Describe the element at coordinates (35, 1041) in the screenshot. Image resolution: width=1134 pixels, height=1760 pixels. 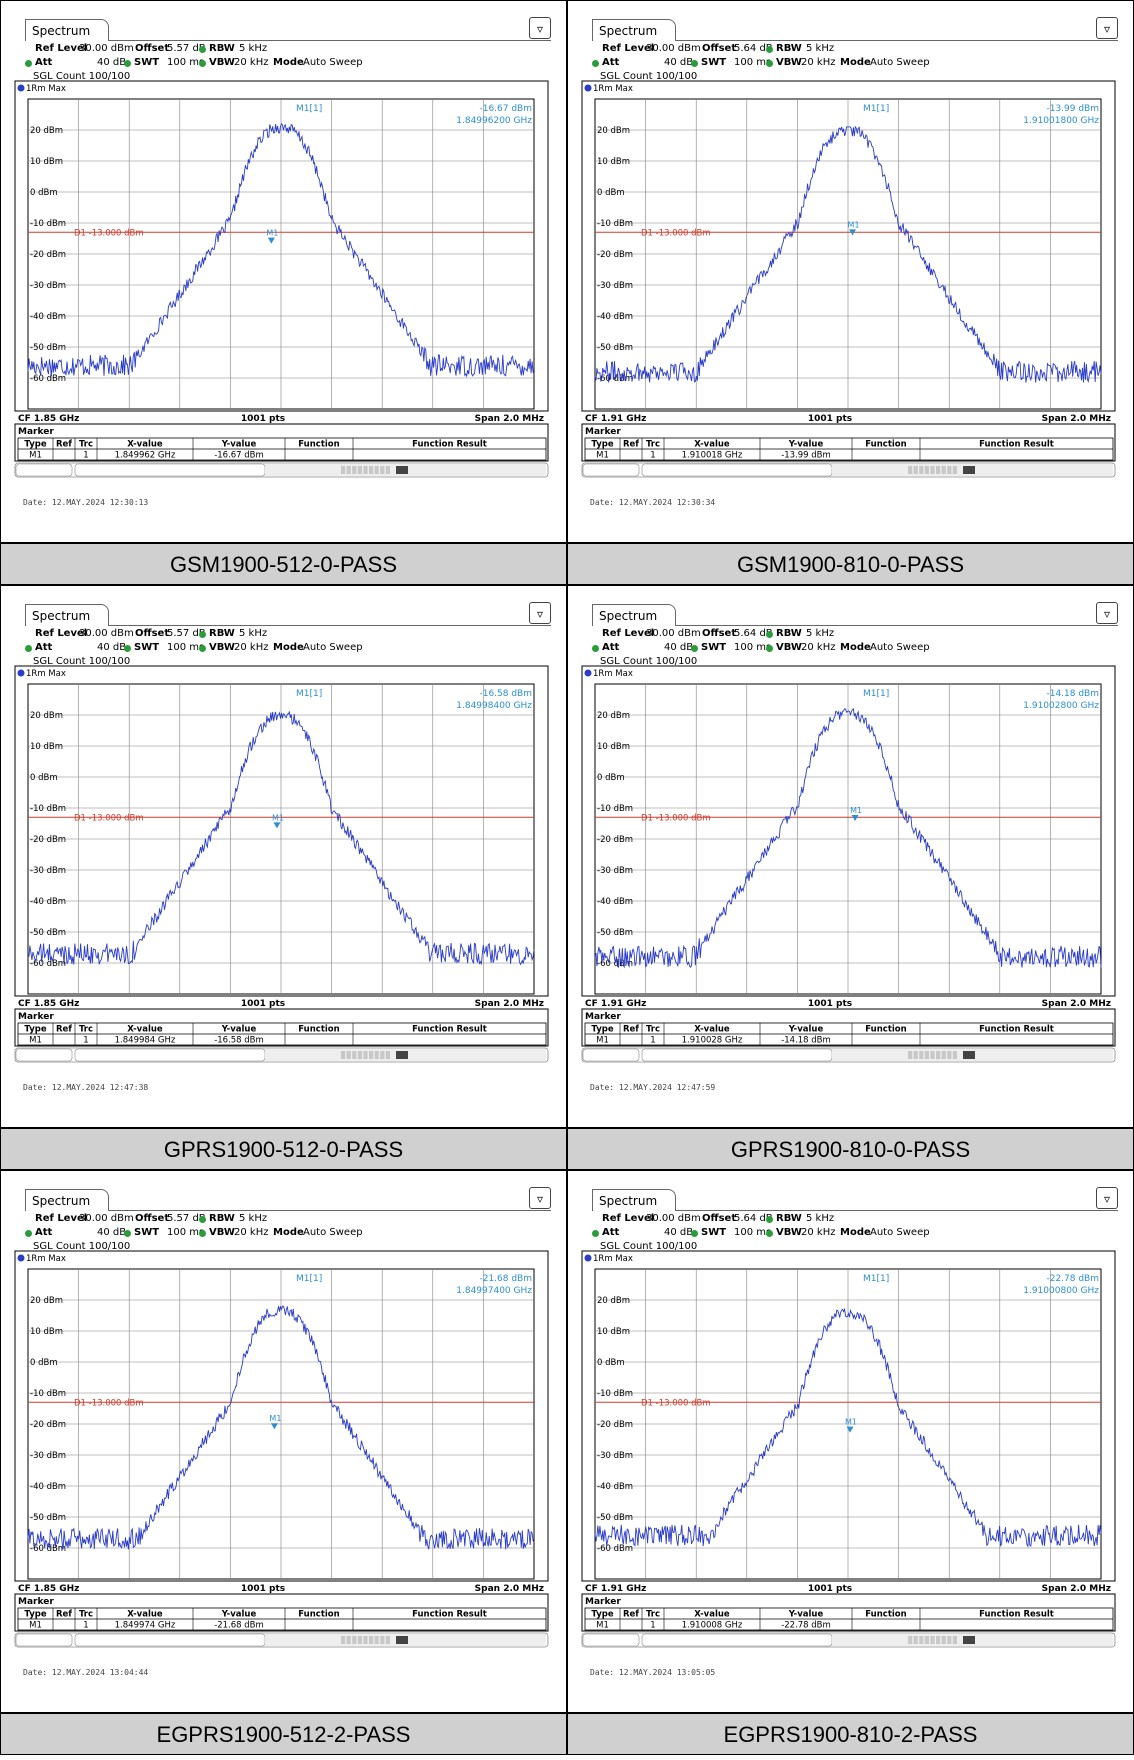
I see `table-cell: M1` at that location.